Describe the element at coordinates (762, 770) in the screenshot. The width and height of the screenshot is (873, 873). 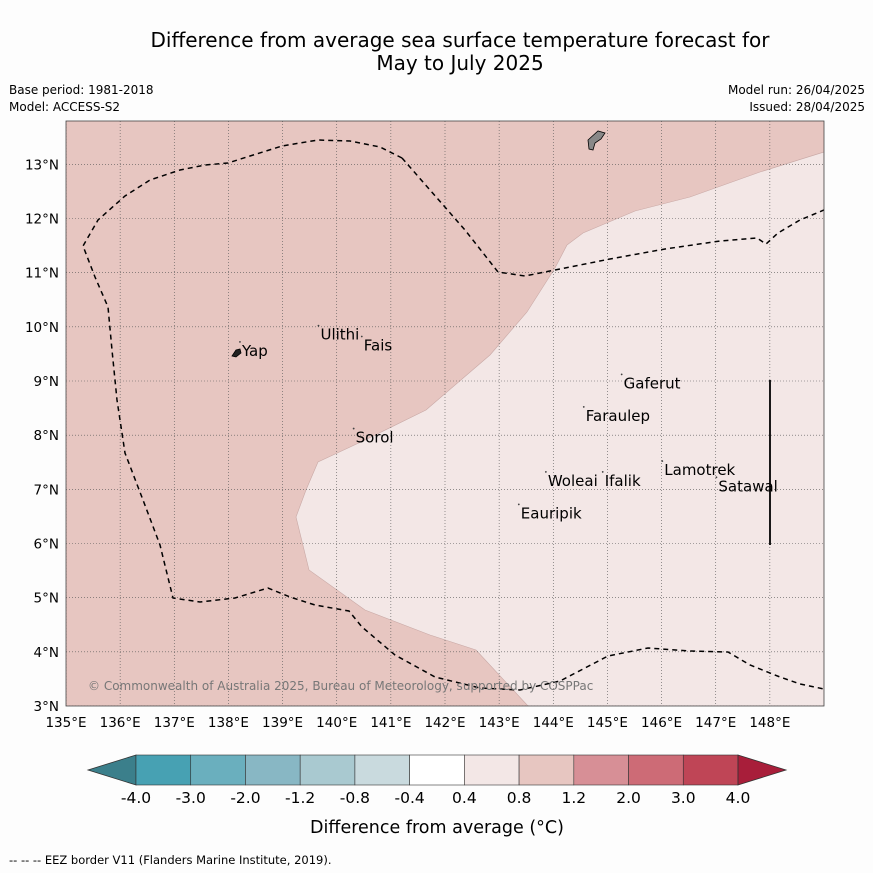
I see `colorbar-extend-high` at that location.